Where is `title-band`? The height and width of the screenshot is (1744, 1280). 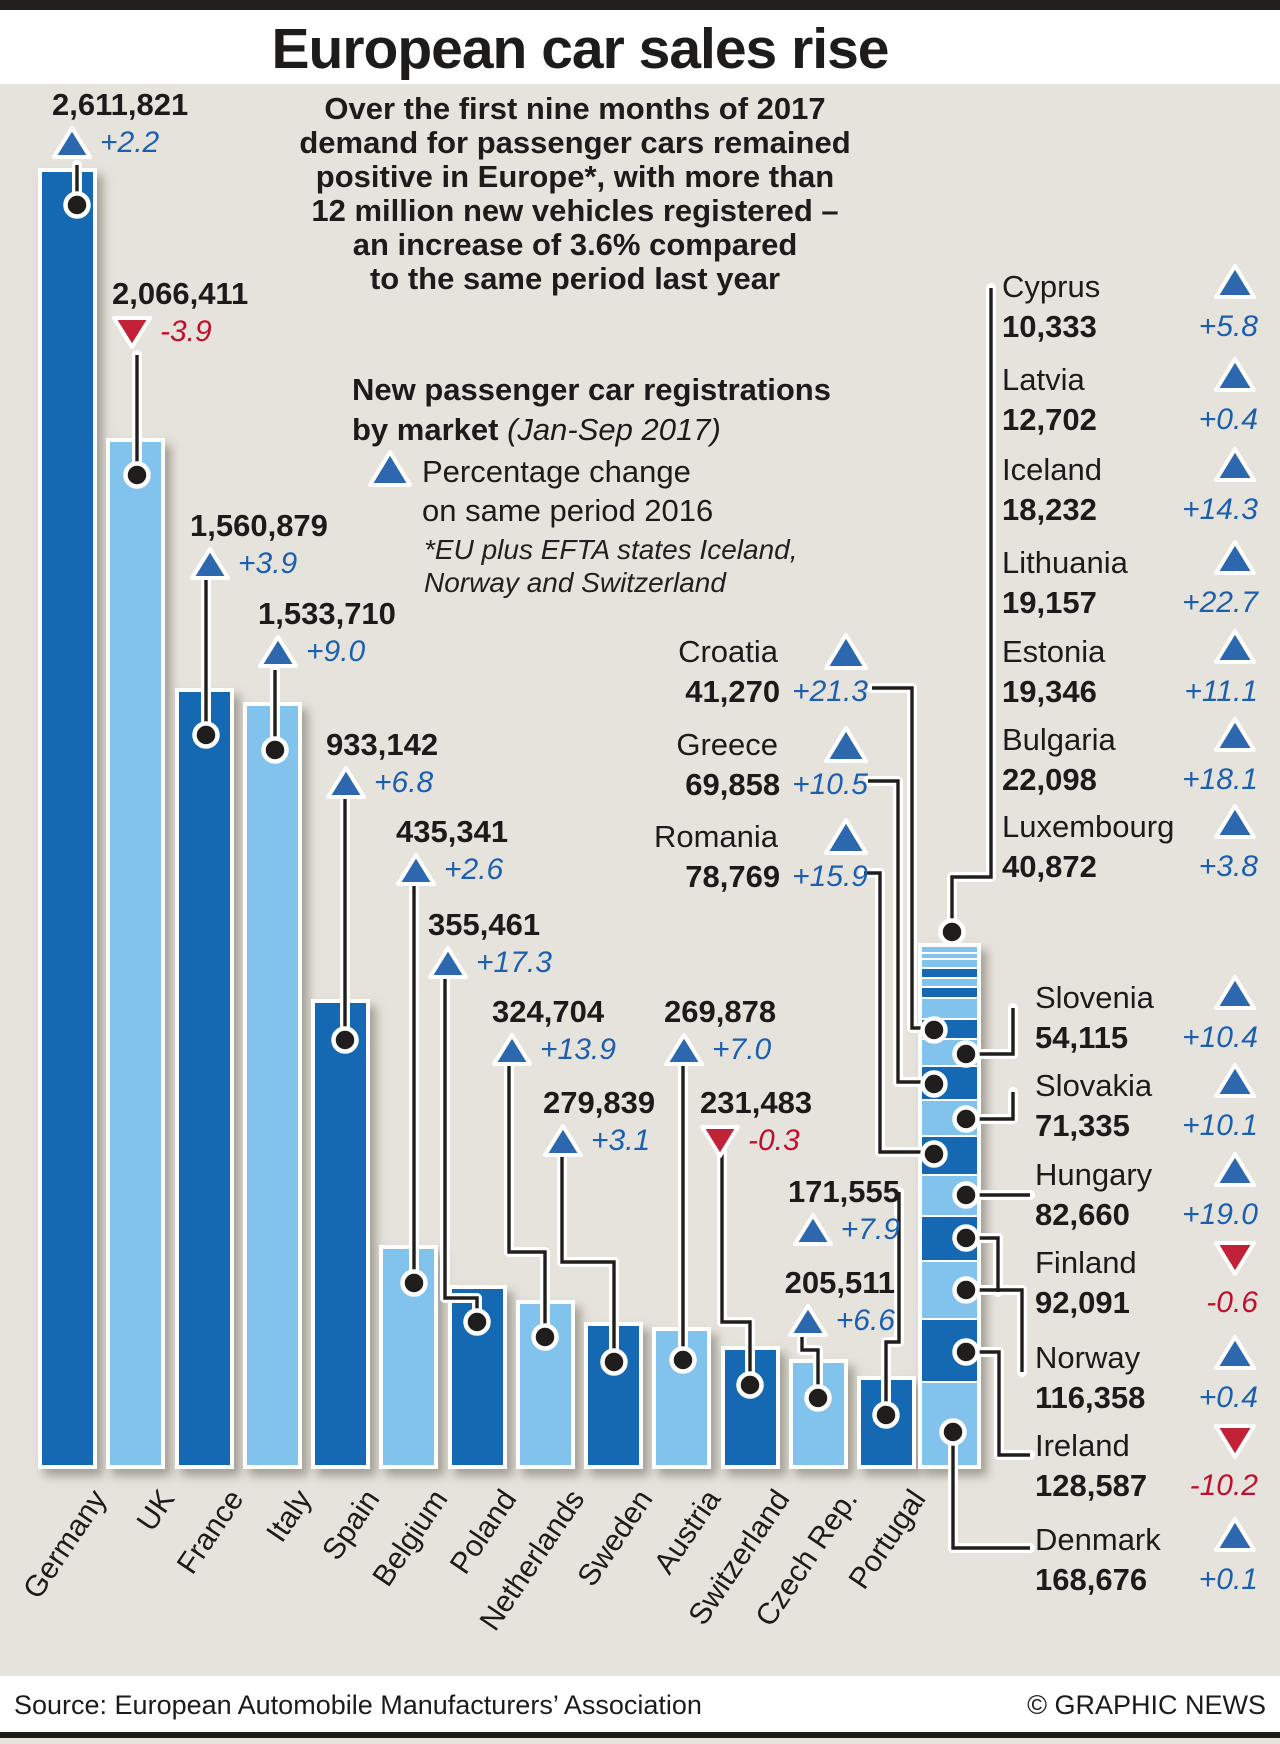 title-band is located at coordinates (640, 47).